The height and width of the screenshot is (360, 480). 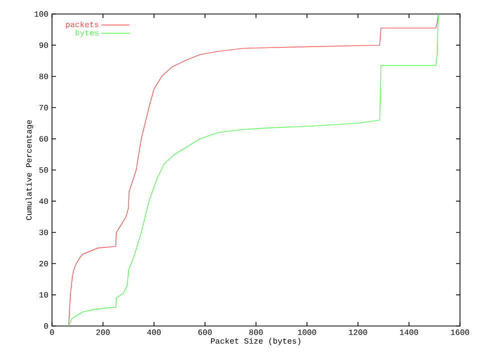 What do you see at coordinates (358, 332) in the screenshot?
I see `x-tick-label: 1200` at bounding box center [358, 332].